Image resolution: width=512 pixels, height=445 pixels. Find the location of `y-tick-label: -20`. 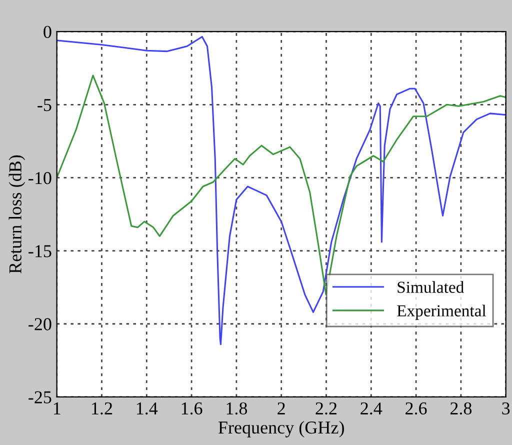

y-tick-label: -20 is located at coordinates (40, 324).